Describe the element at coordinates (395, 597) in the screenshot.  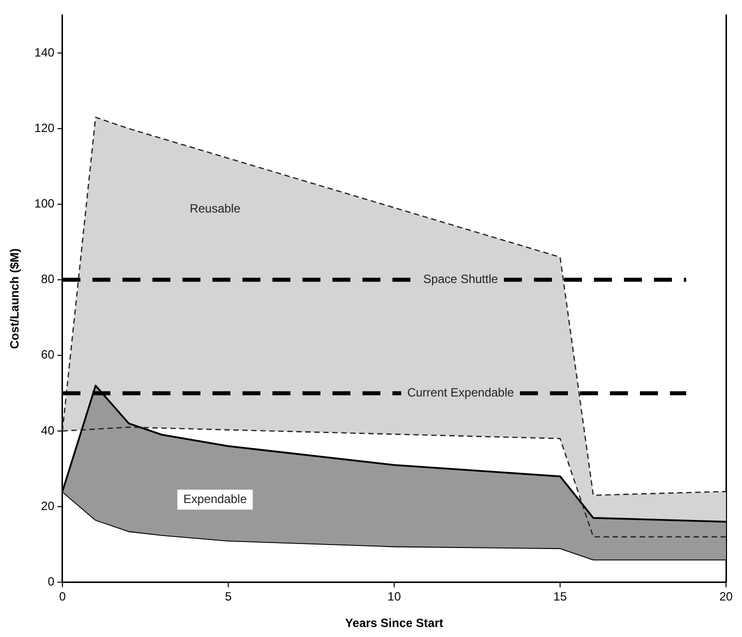
I see `x-tick-label: 10` at that location.